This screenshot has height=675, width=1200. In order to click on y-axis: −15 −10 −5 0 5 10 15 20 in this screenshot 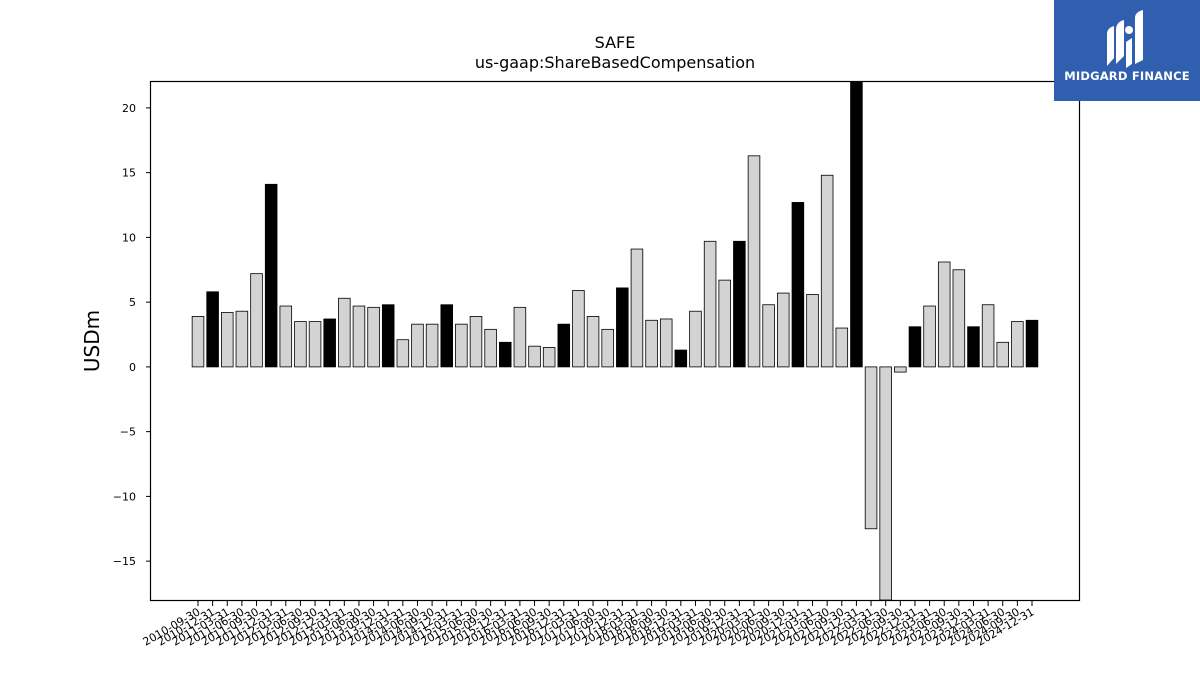, I will do `click(132, 335)`.